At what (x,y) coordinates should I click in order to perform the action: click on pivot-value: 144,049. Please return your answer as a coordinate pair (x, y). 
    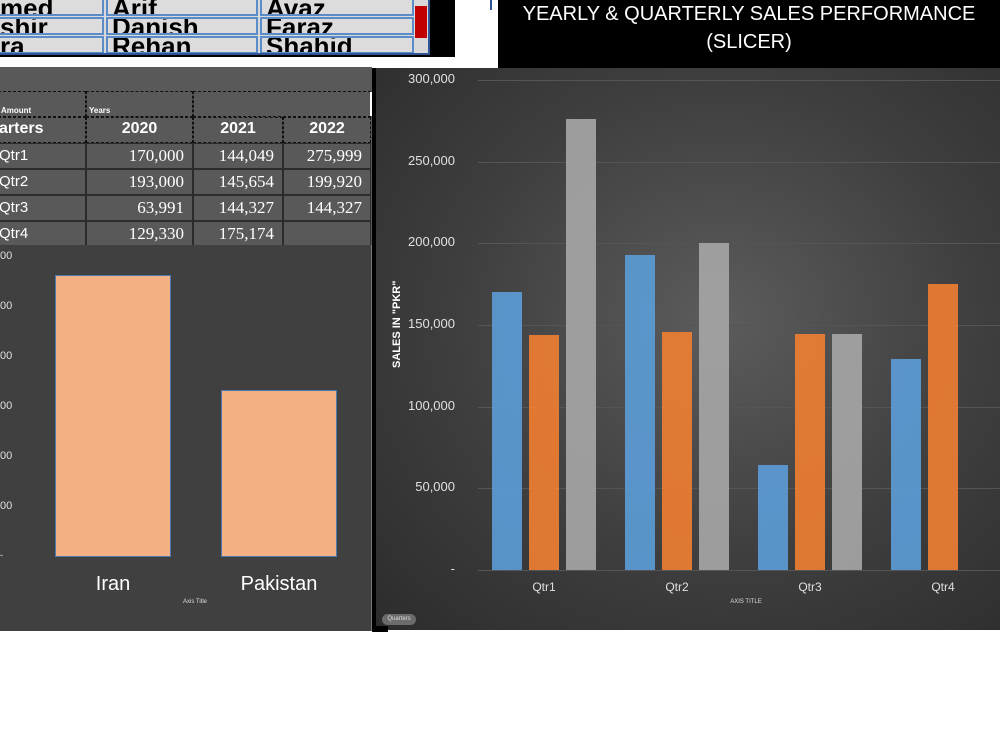
    Looking at the image, I should click on (238, 156).